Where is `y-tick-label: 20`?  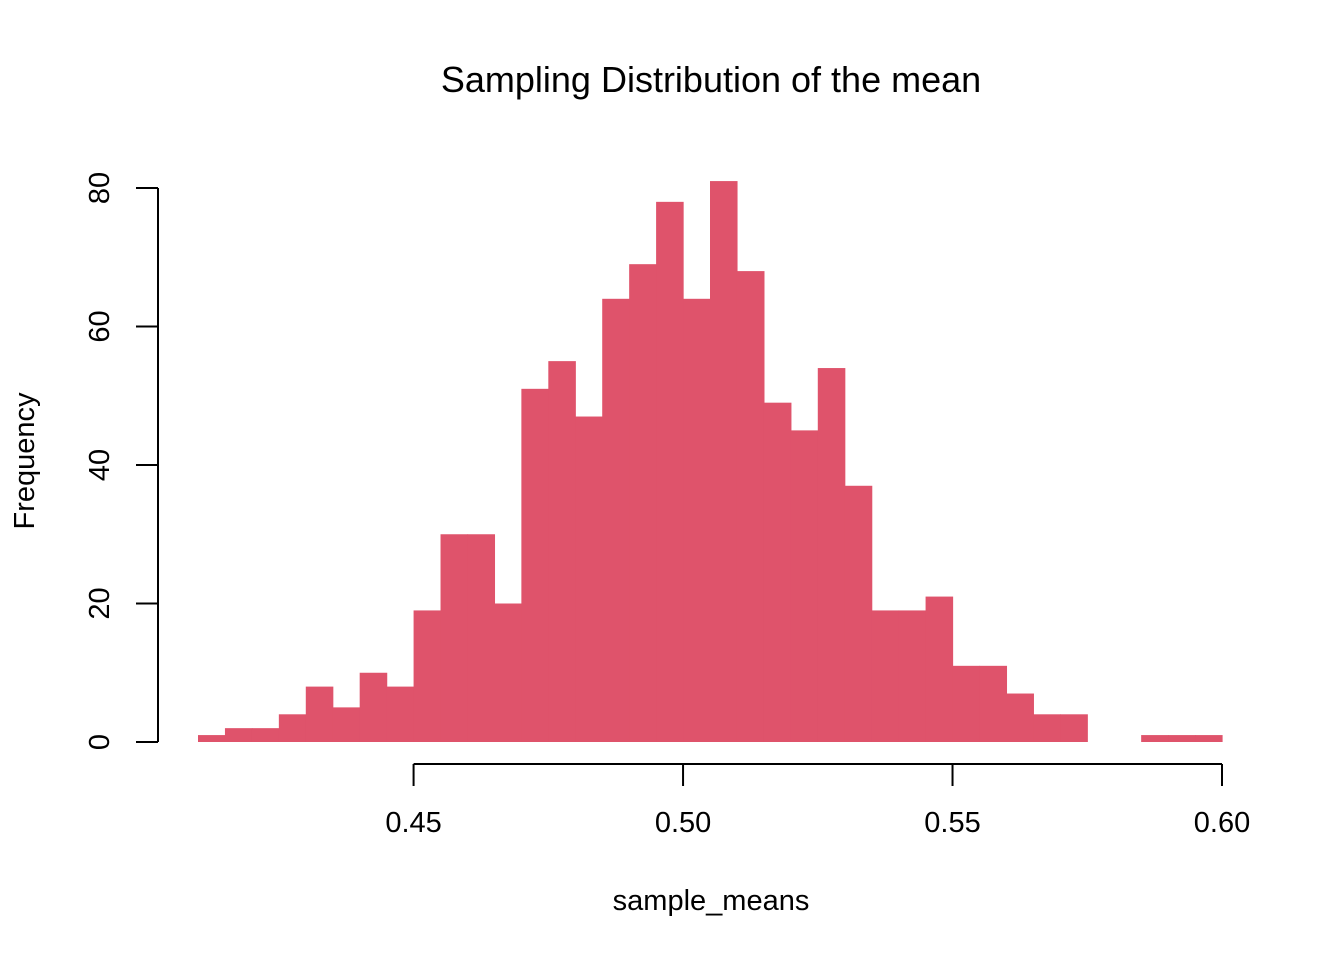
y-tick-label: 20 is located at coordinates (100, 603).